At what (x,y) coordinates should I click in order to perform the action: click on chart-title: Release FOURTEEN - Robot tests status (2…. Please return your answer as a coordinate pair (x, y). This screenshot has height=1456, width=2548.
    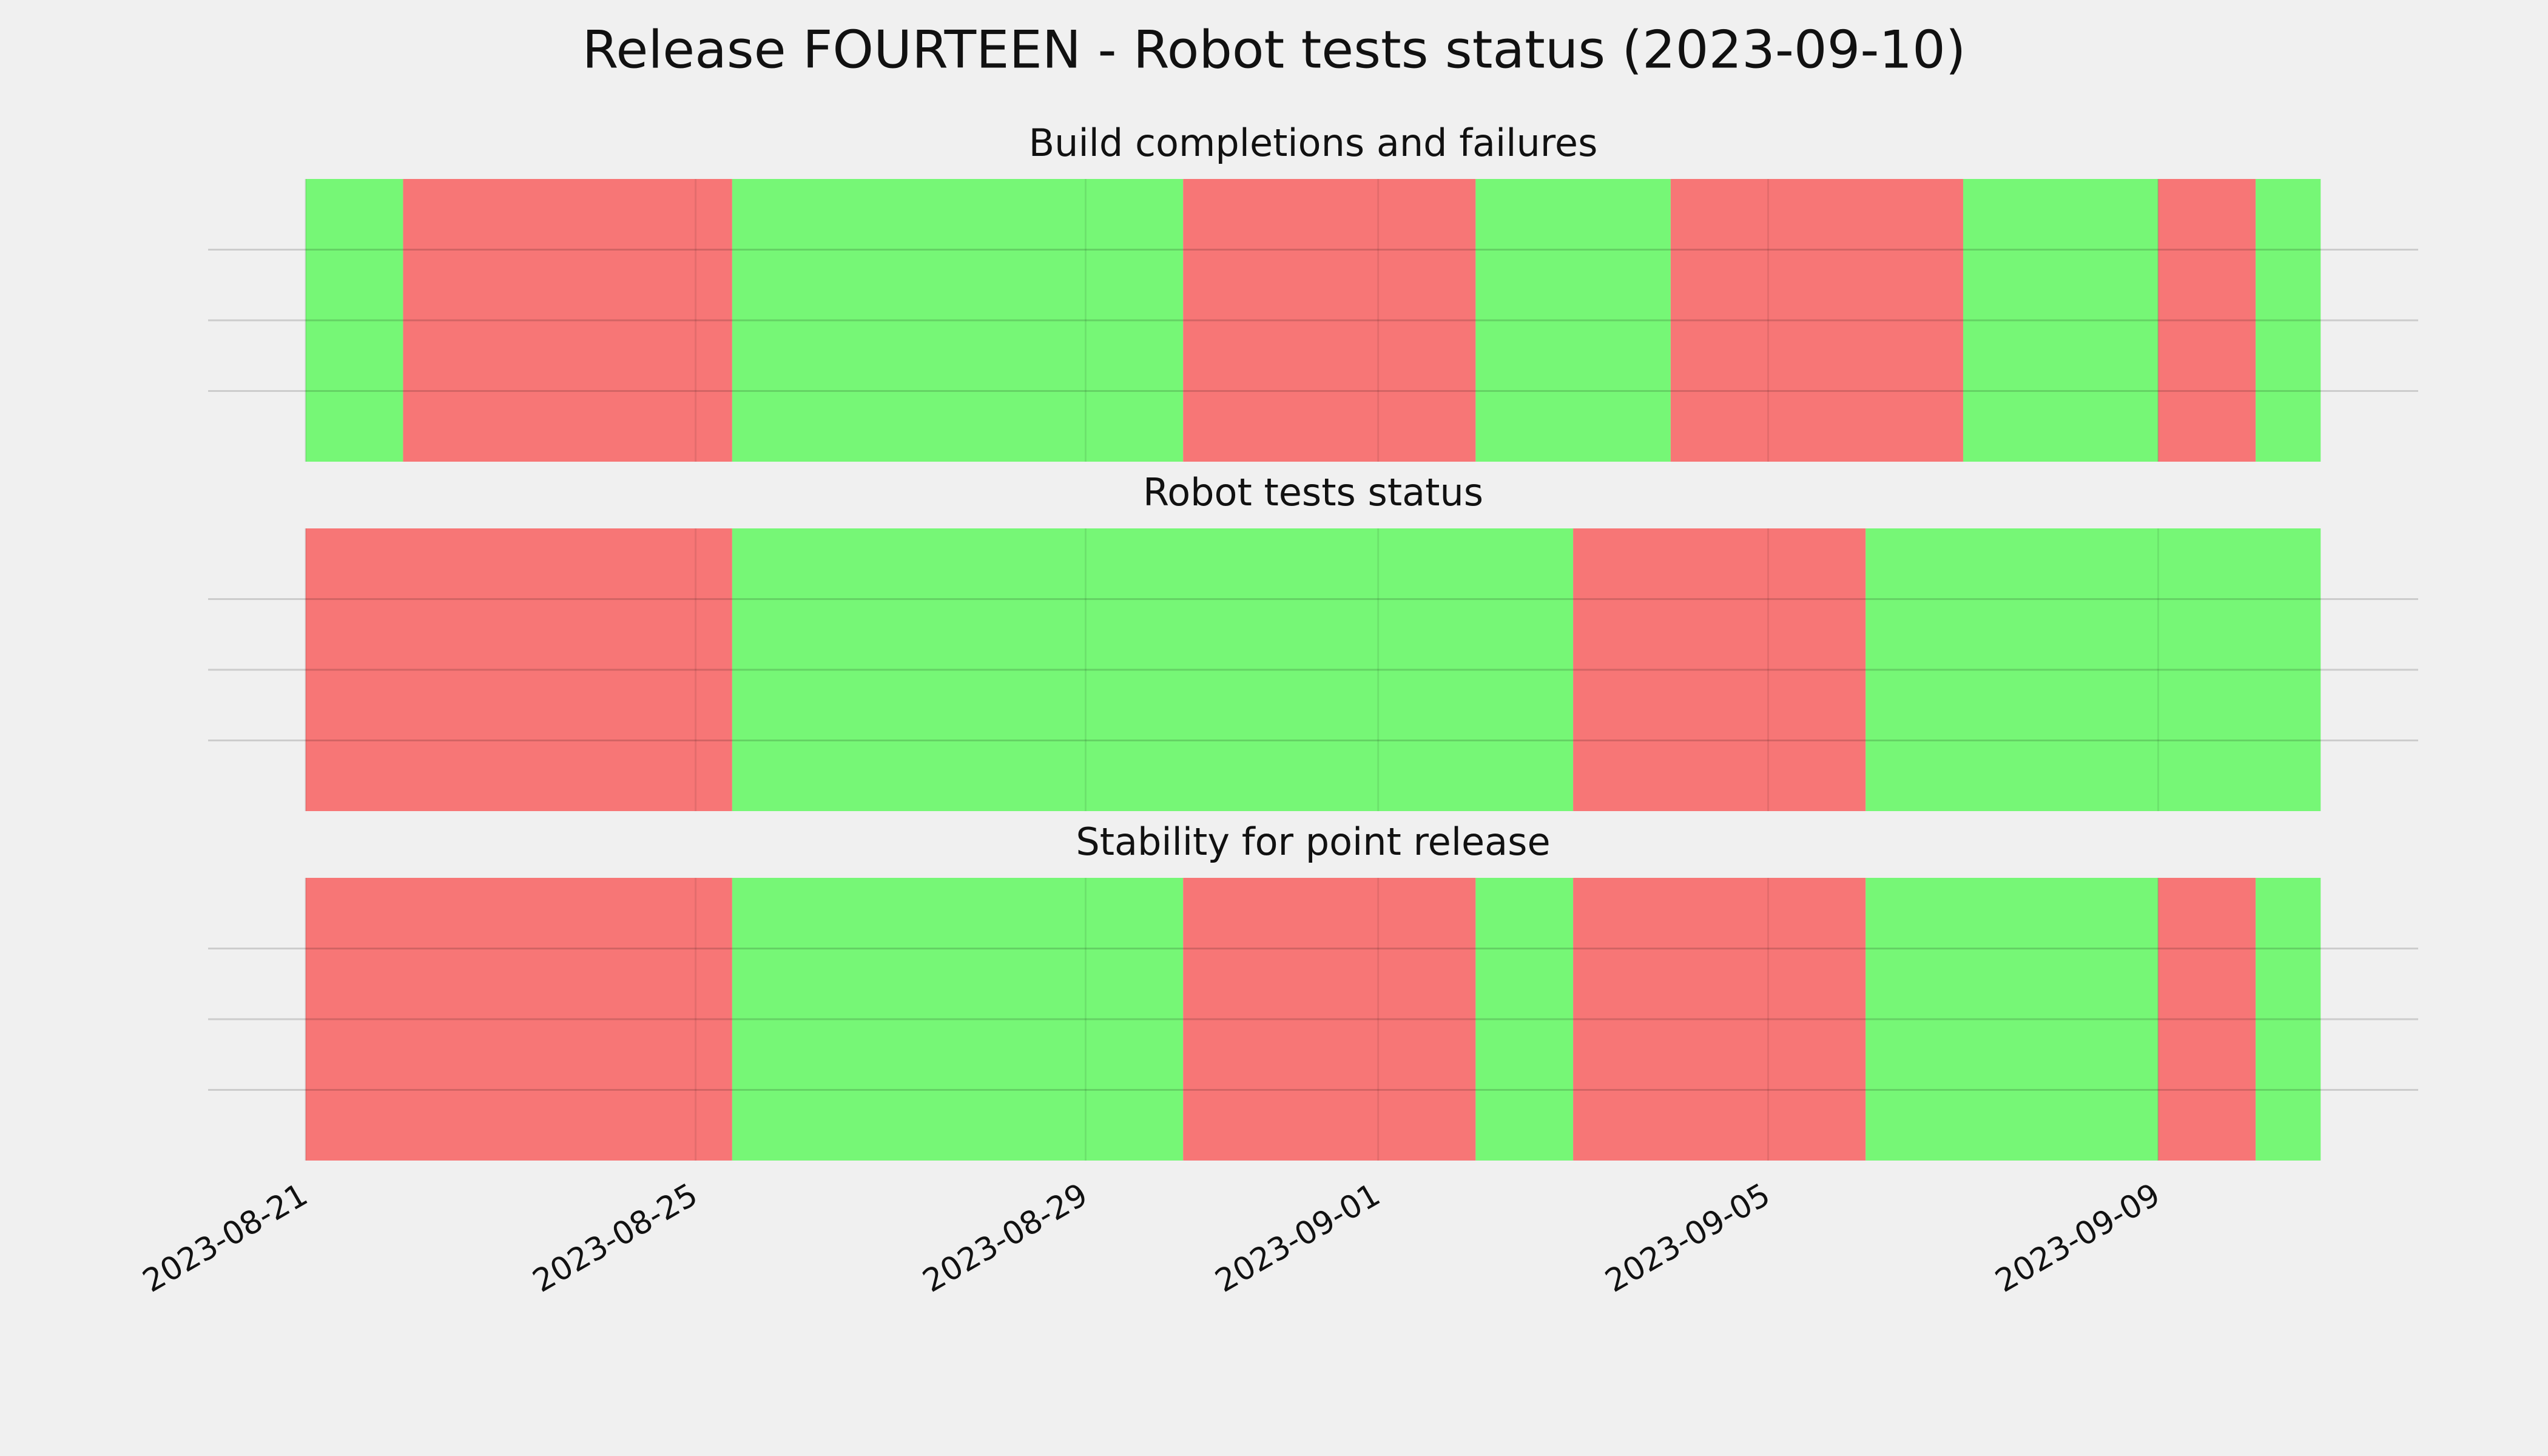
    Looking at the image, I should click on (1274, 49).